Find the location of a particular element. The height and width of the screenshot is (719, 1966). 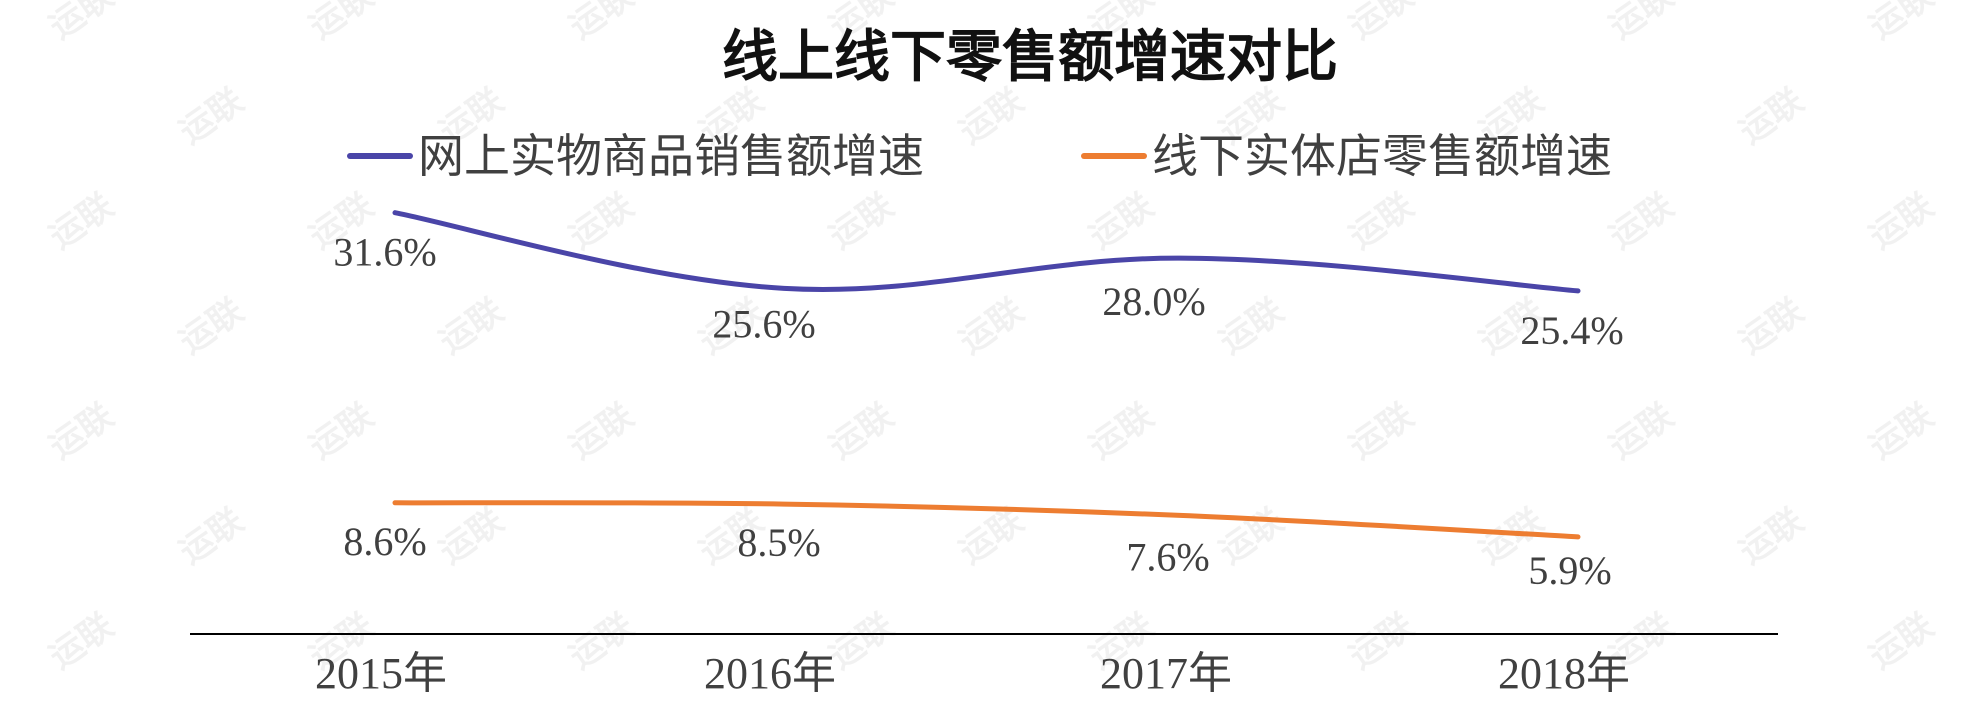

x-tick-label: 2017年 is located at coordinates (1166, 673).